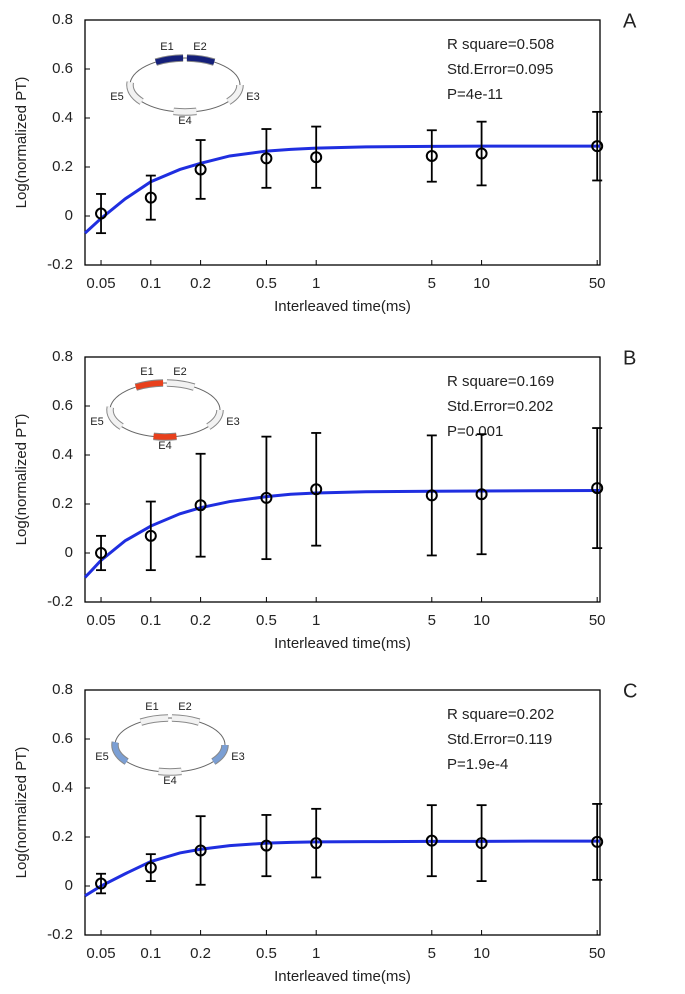  I want to click on annotation: P=4e-11, so click(475, 94).